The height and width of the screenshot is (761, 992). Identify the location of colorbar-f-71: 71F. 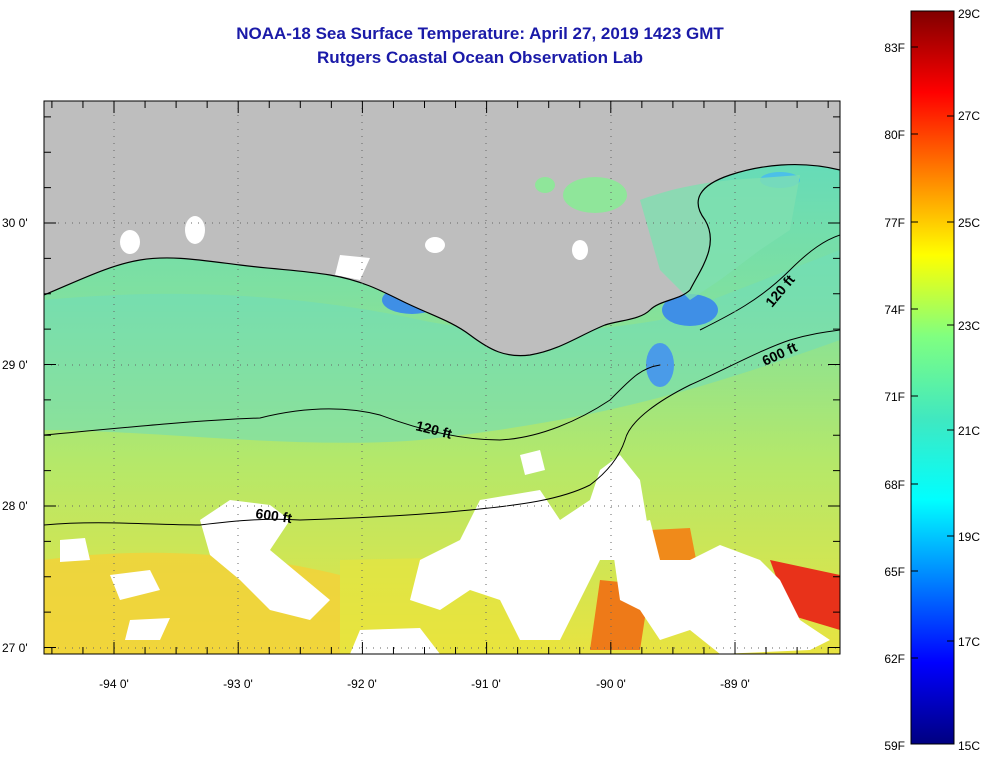
(894, 397).